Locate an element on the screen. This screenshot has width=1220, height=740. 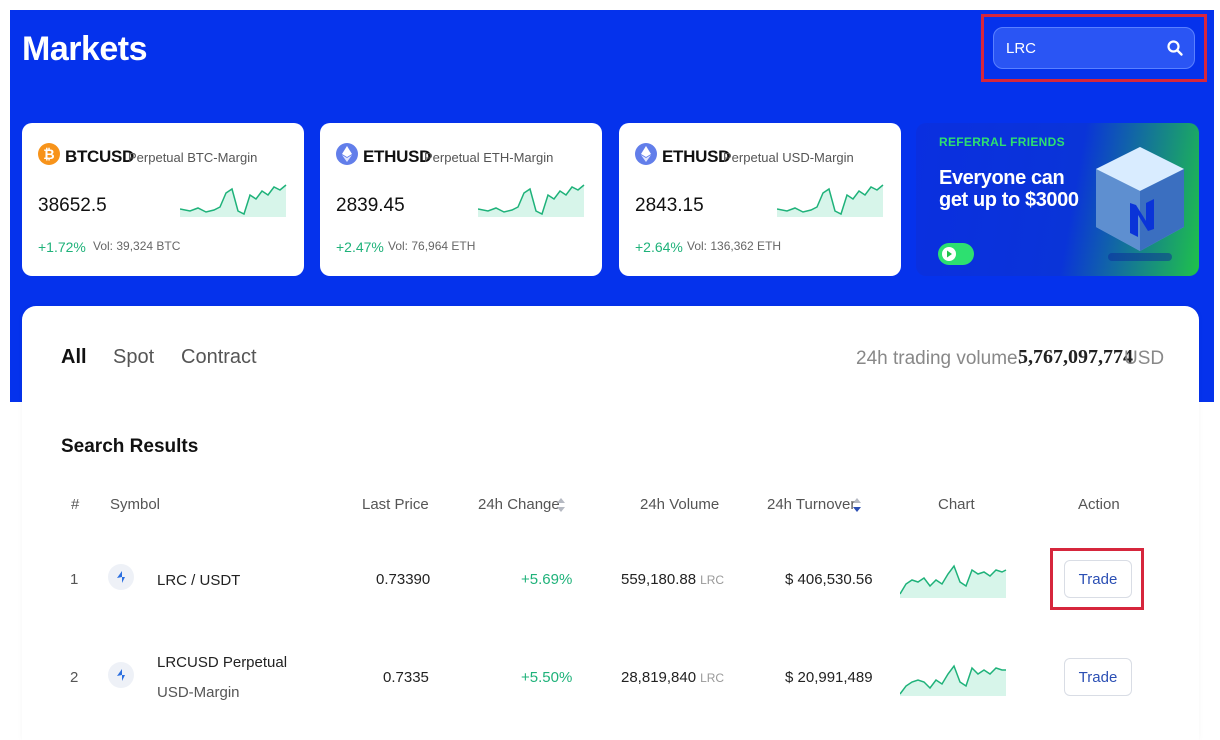
column-header-index: # is located at coordinates (75, 504).